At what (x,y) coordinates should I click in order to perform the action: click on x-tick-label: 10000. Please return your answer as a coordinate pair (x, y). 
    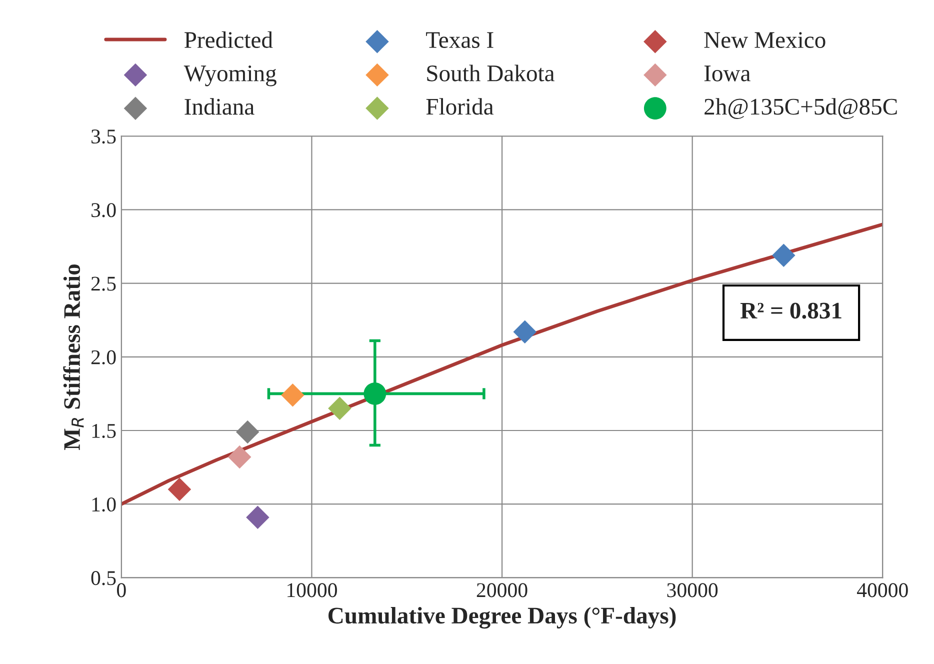
    Looking at the image, I should click on (312, 590).